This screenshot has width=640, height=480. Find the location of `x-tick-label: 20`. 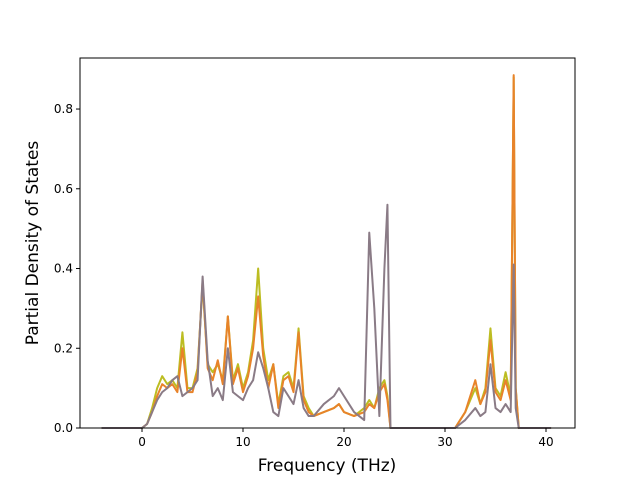

x-tick-label: 20 is located at coordinates (343, 442).